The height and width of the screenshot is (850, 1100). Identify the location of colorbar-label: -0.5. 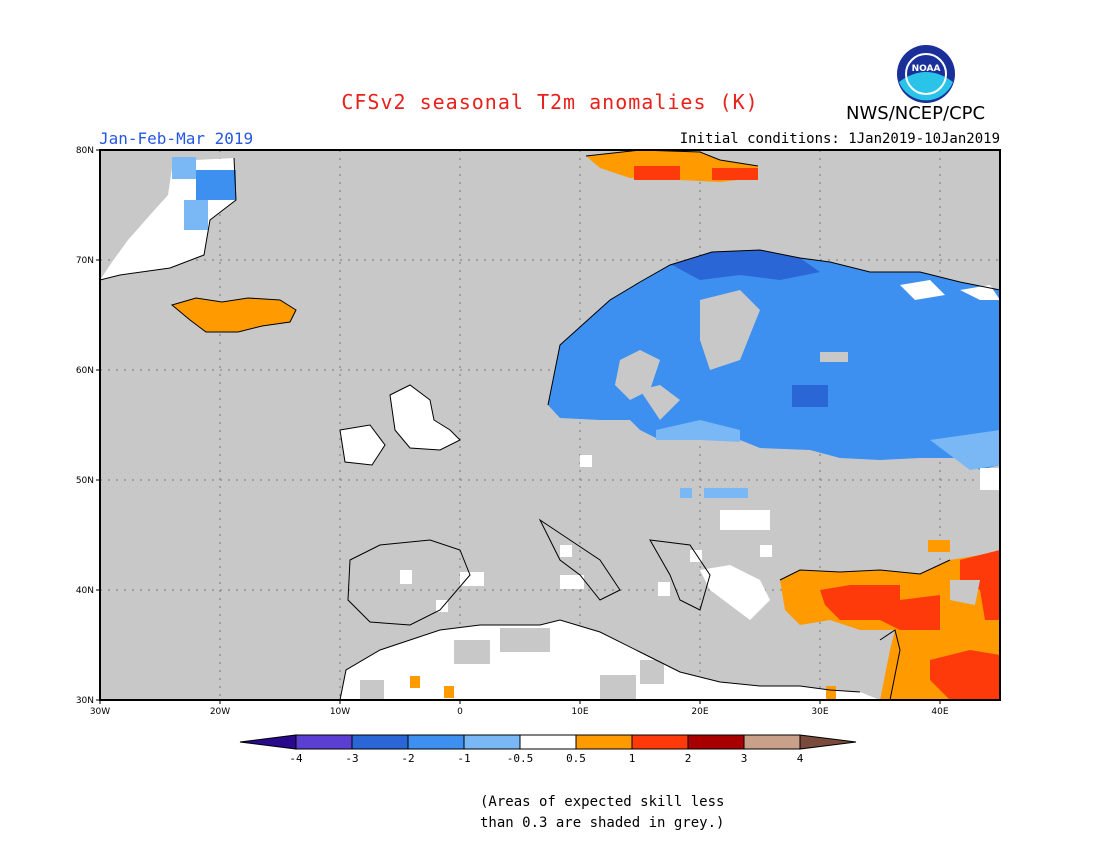
(520, 758).